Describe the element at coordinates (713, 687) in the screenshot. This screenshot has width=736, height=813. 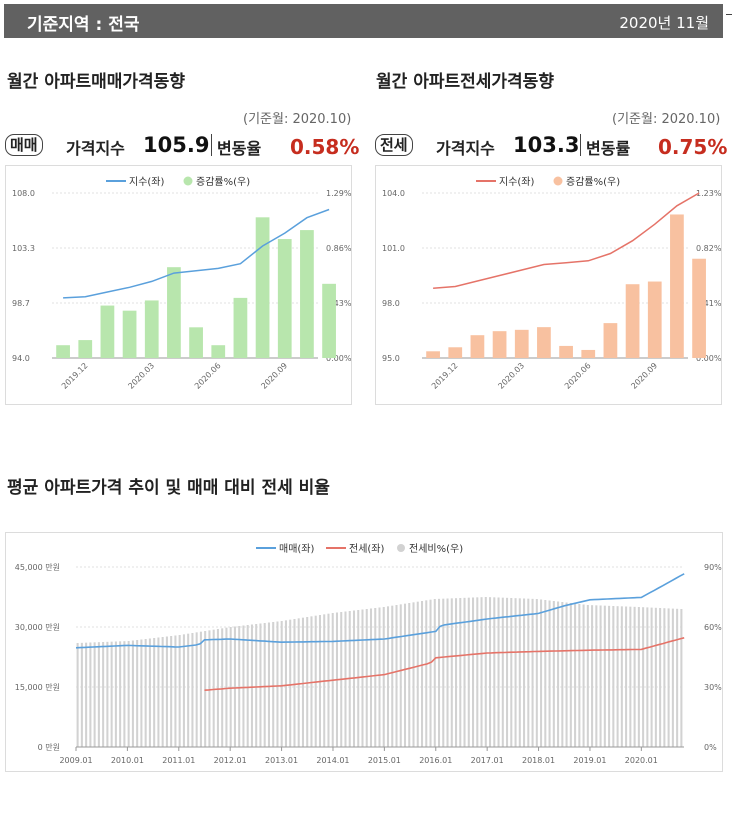
I see `y-right-tick: 30%` at that location.